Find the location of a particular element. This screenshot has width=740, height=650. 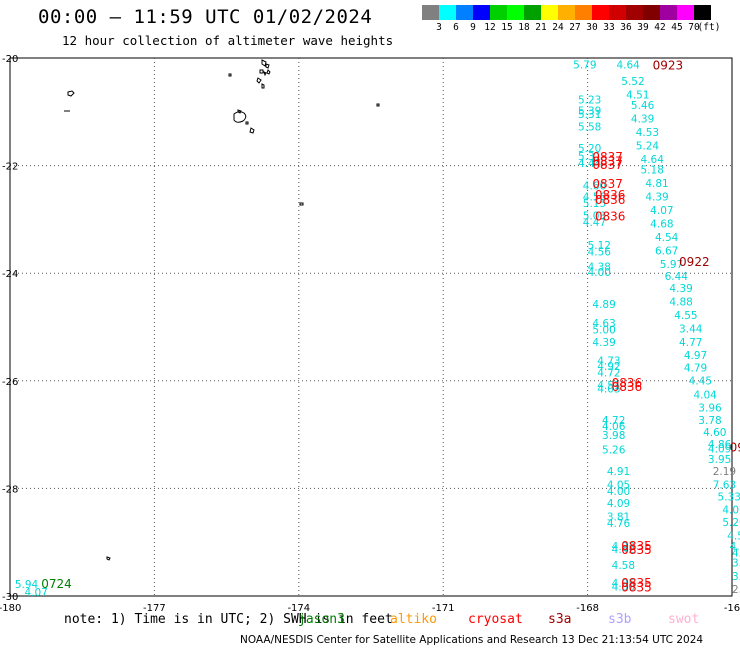

wave-height-label: 4.76 is located at coordinates (619, 524).